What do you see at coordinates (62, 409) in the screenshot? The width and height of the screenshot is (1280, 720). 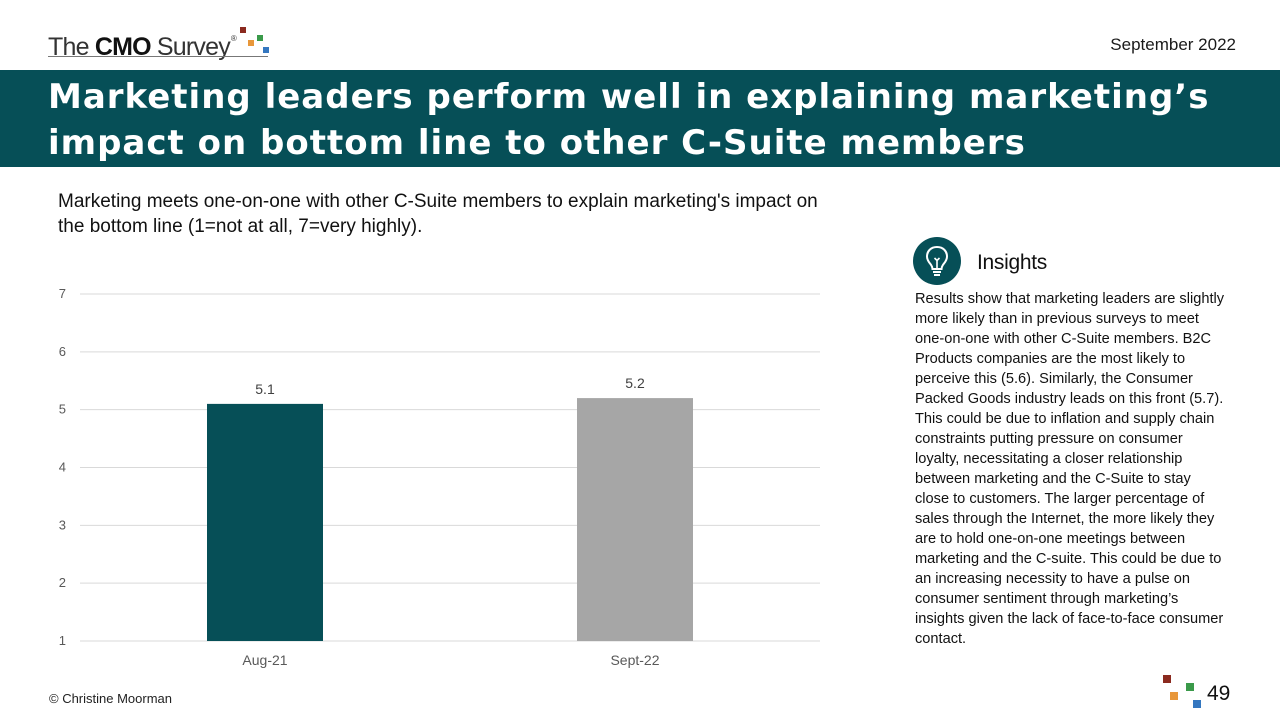 I see `y-tick-label: 5` at bounding box center [62, 409].